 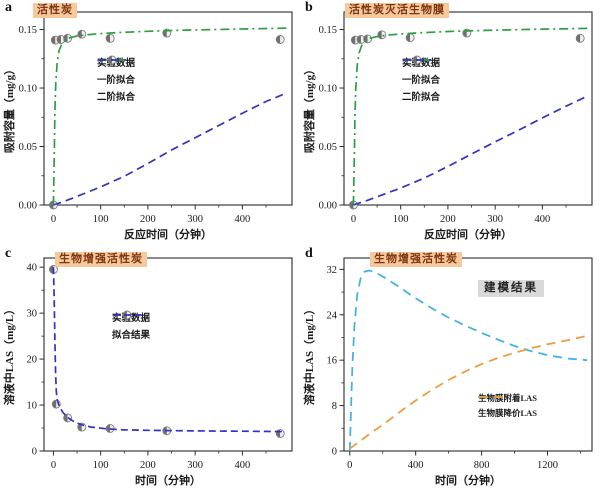 I want to click on legend-item: 生物膜降价LAS, so click(x=508, y=407).